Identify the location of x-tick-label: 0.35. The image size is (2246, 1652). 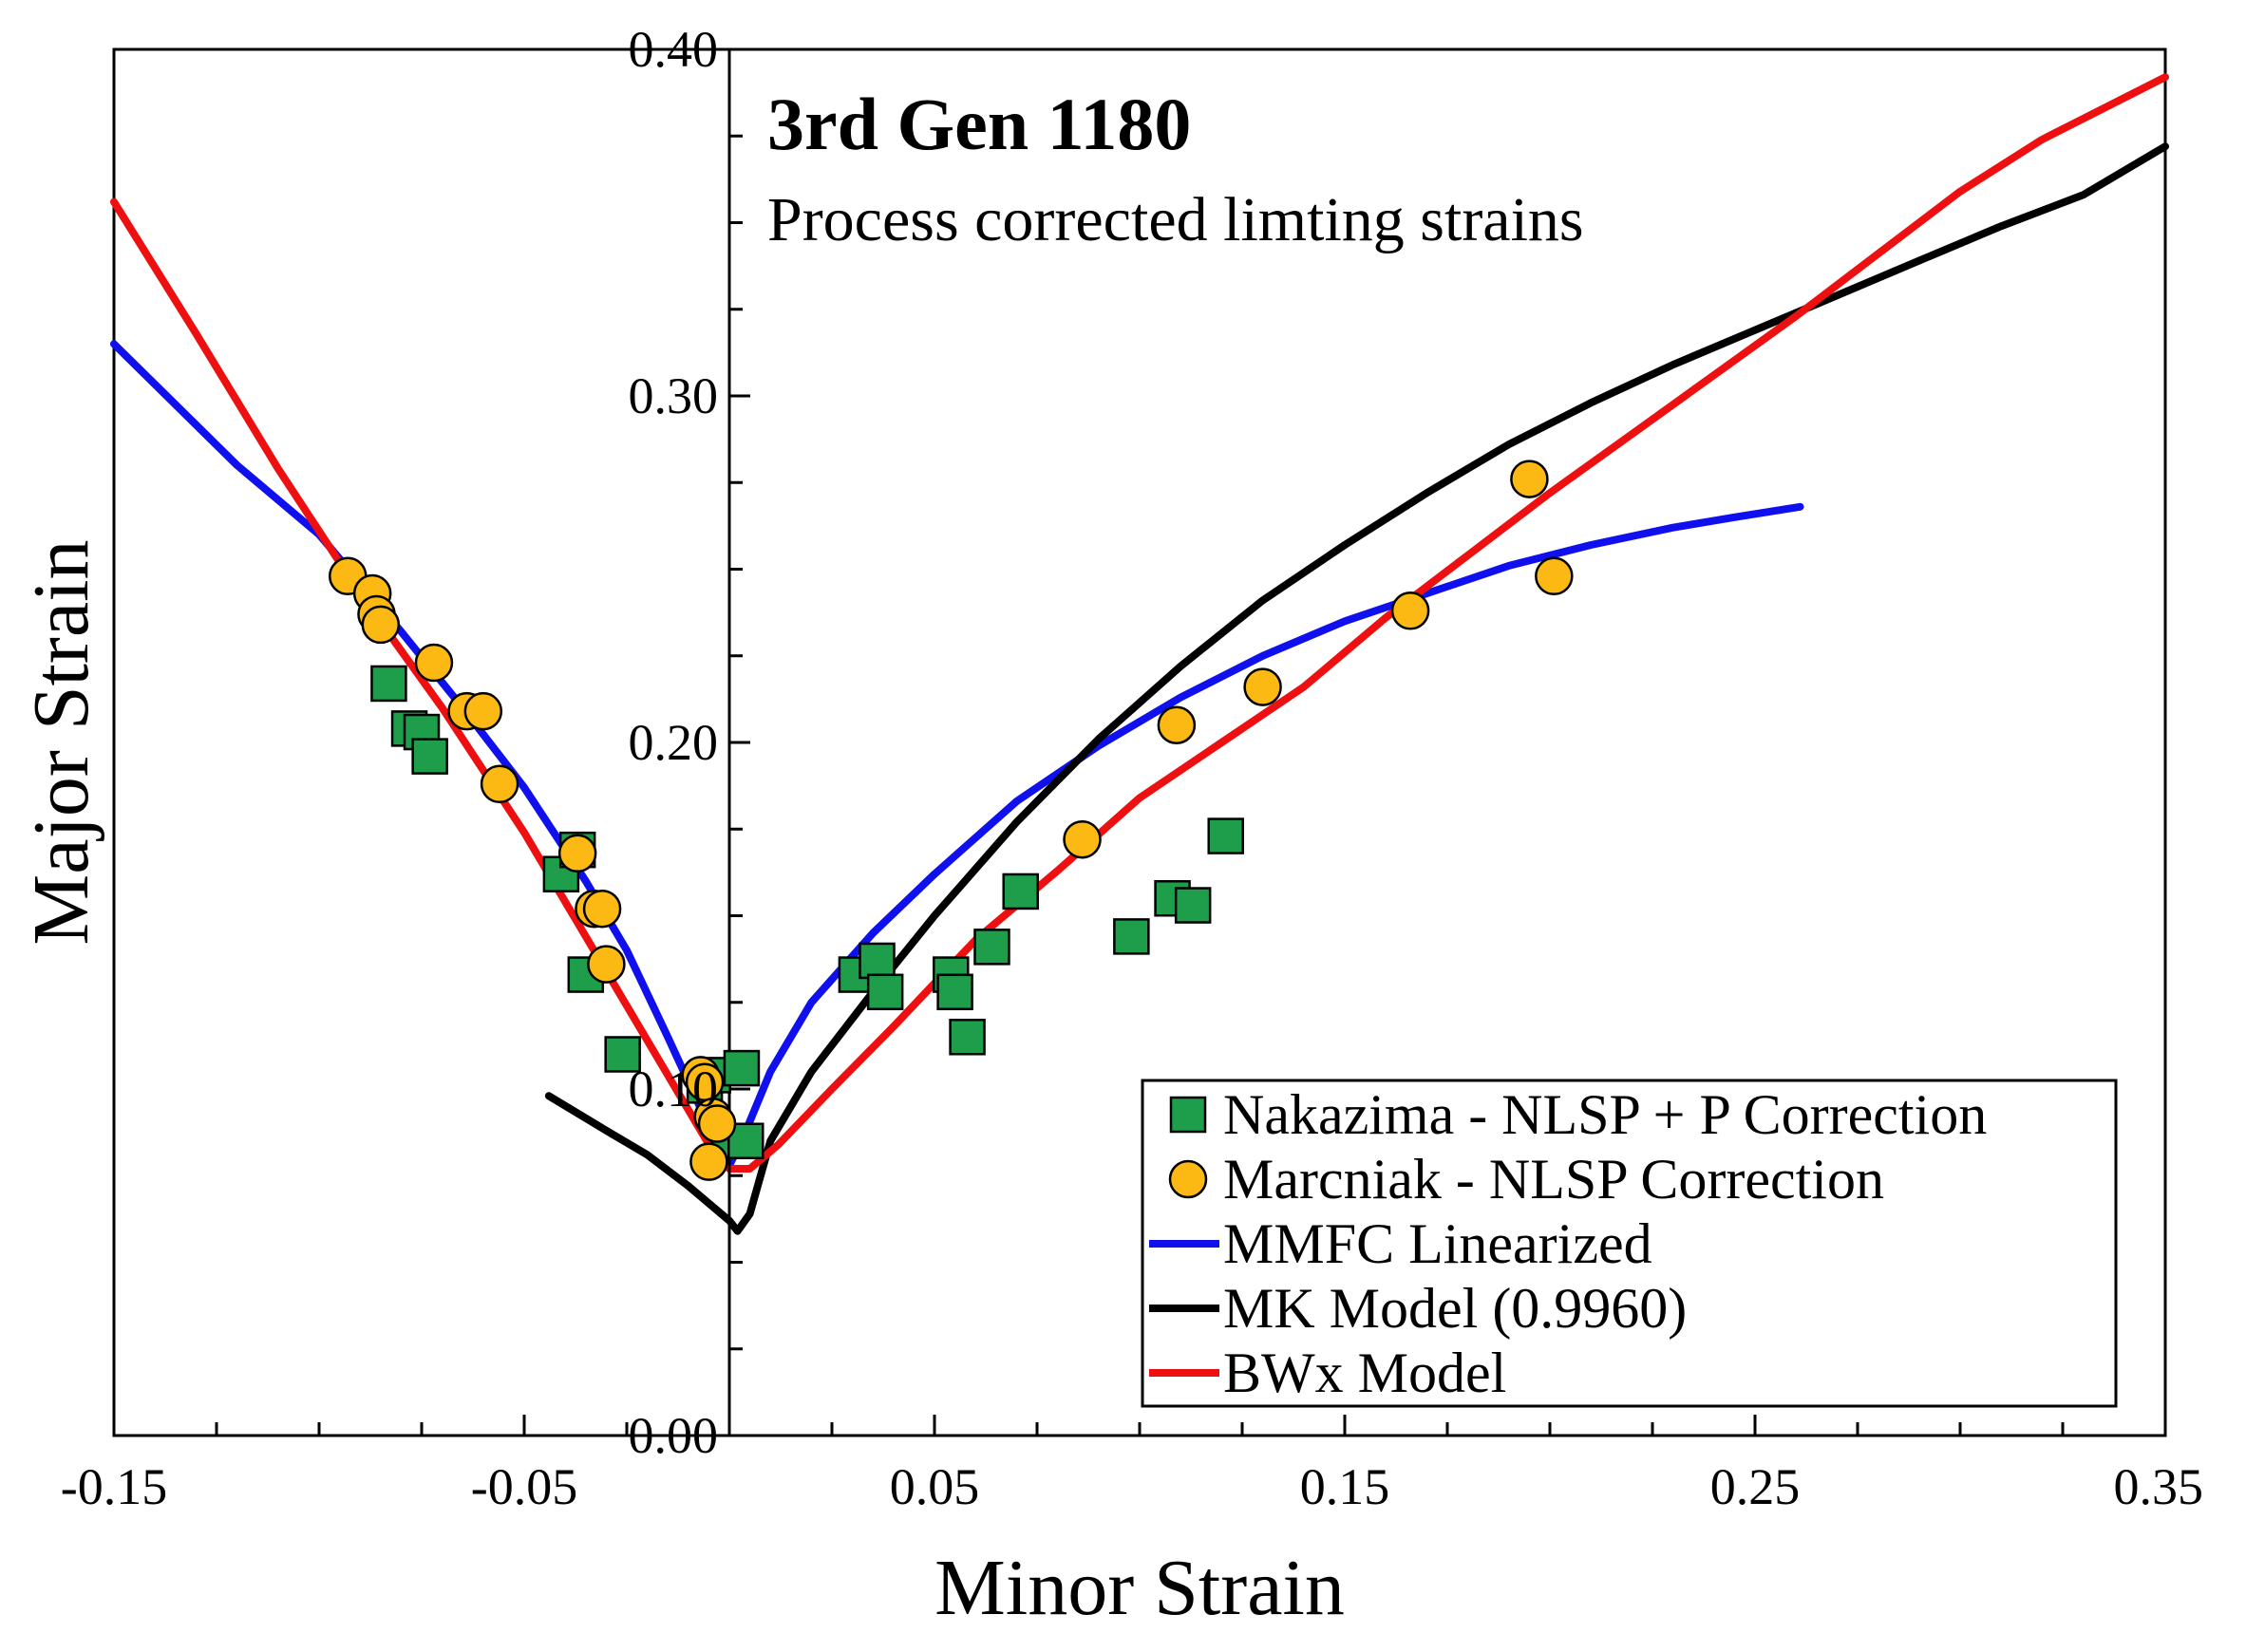
(2159, 1486).